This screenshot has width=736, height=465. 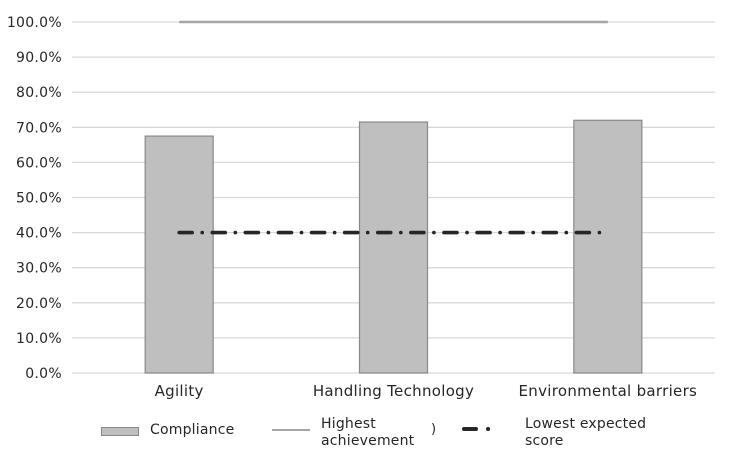 What do you see at coordinates (368, 432) in the screenshot?
I see `legend-label-highest-achievement: Highest achievement` at bounding box center [368, 432].